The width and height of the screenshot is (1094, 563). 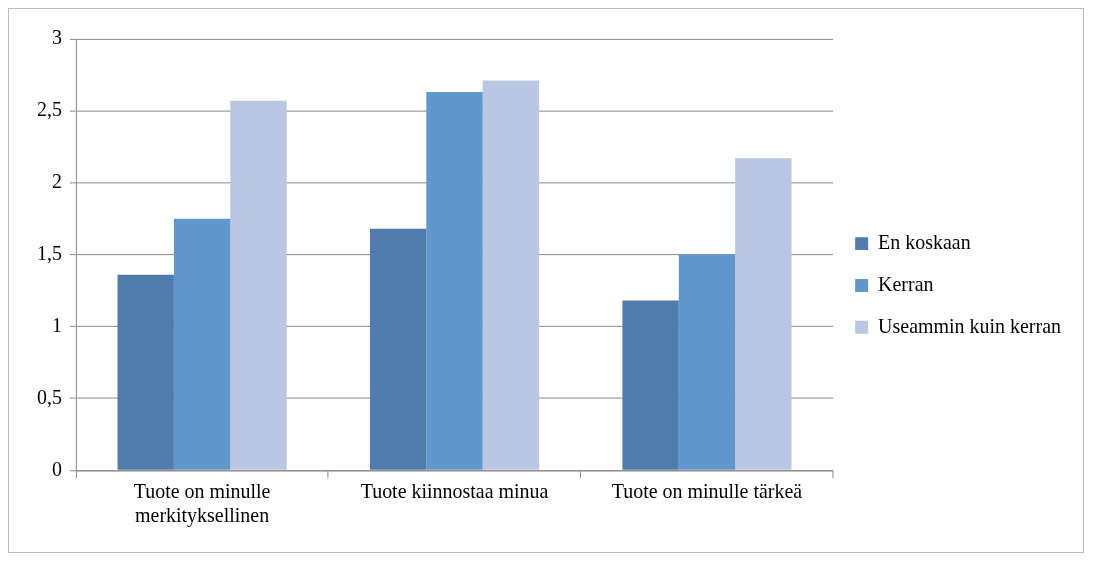 I want to click on y-tick-label: 0, so click(x=56, y=468).